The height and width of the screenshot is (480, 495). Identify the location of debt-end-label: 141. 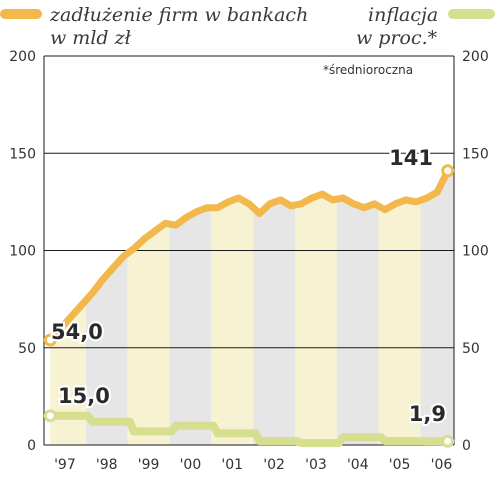
(411, 158).